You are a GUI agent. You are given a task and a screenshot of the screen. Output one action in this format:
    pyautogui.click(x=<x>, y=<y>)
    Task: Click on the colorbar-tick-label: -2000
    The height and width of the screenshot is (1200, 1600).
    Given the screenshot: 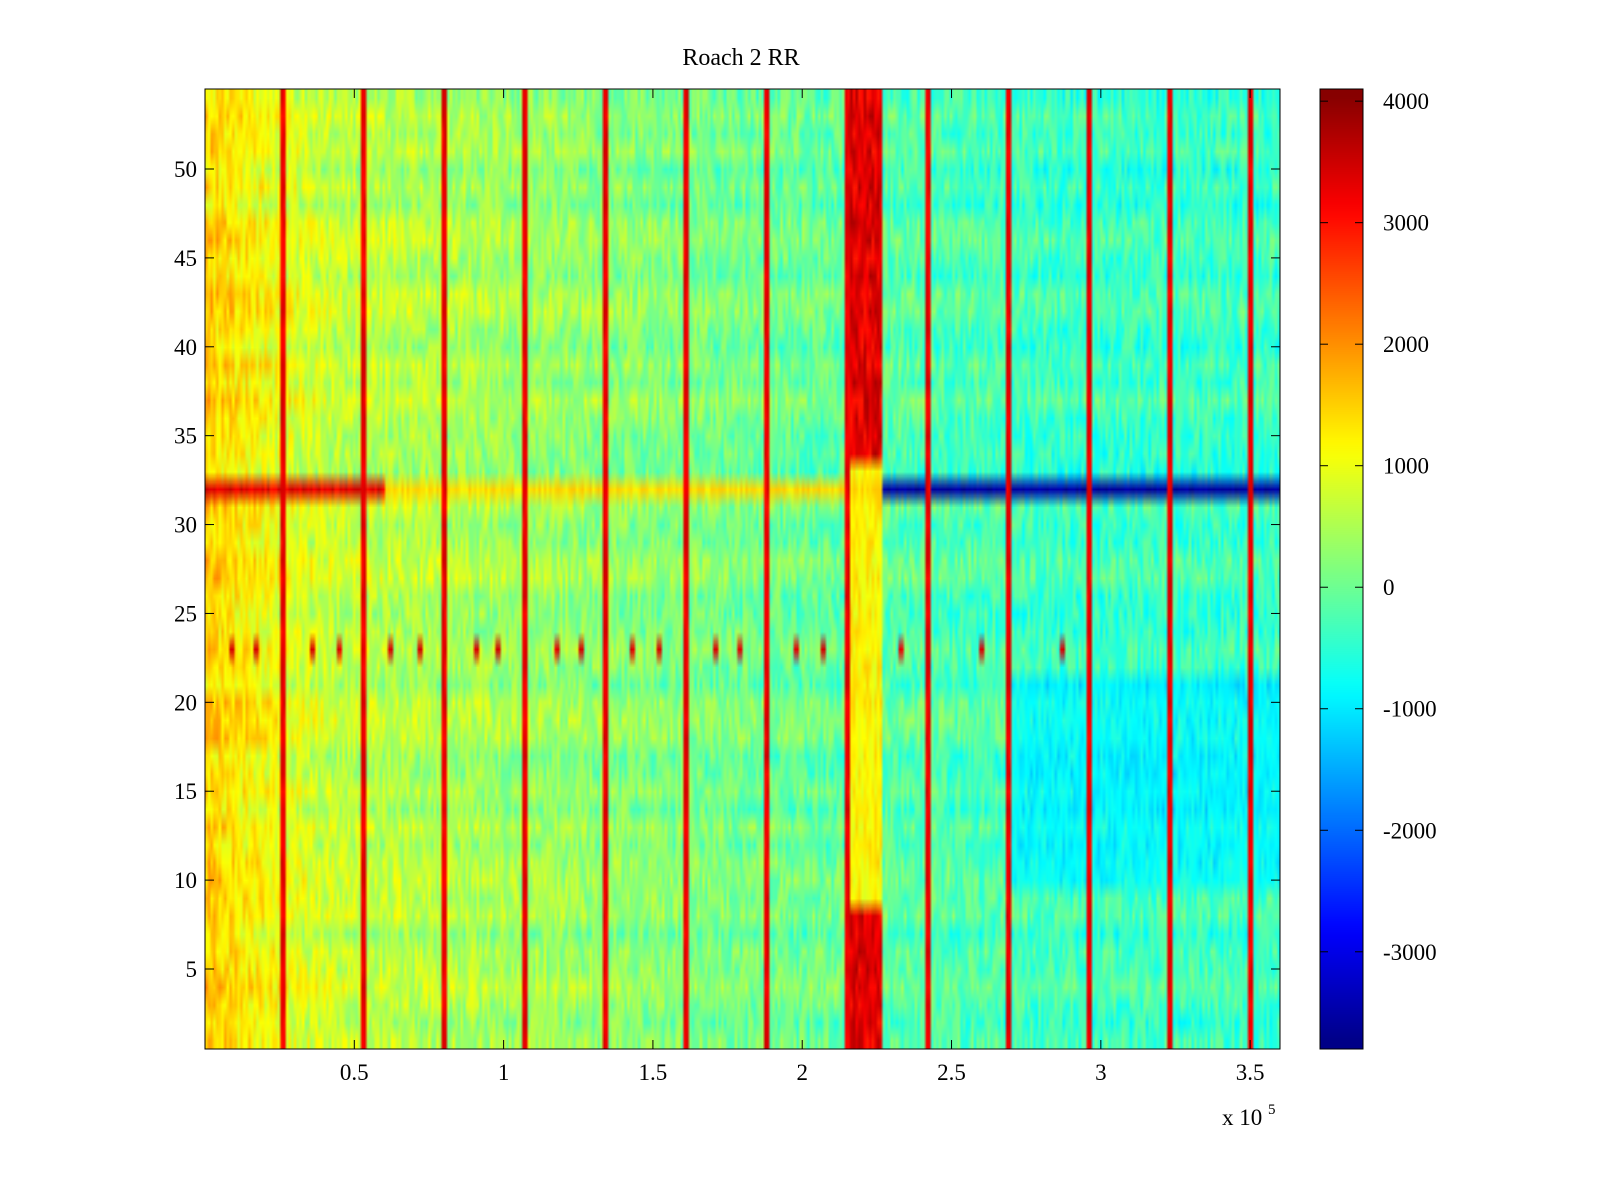 What is the action you would take?
    pyautogui.click(x=1410, y=830)
    